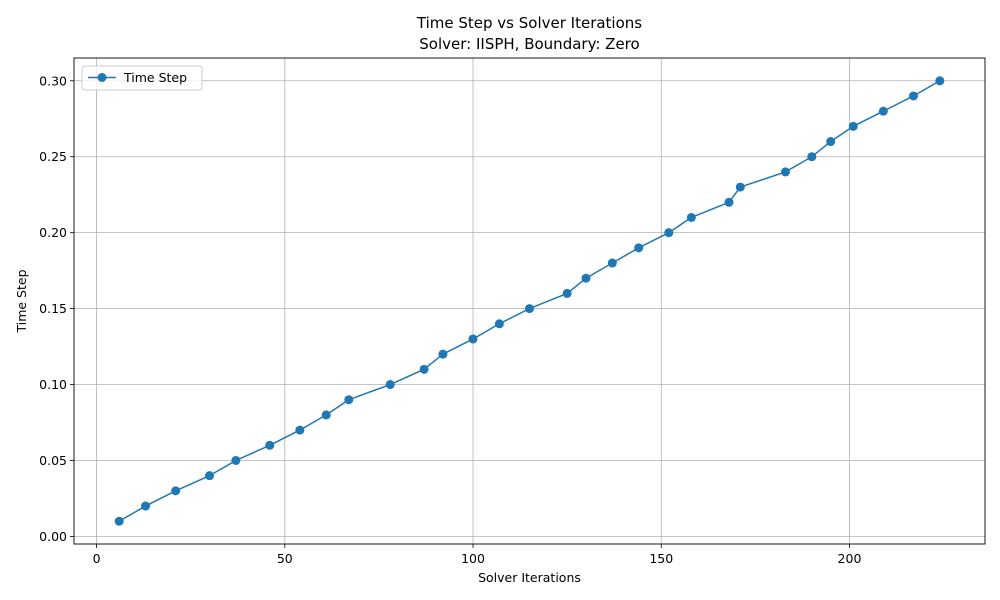 The height and width of the screenshot is (600, 1000). What do you see at coordinates (285, 558) in the screenshot?
I see `x-tick-label: 50` at bounding box center [285, 558].